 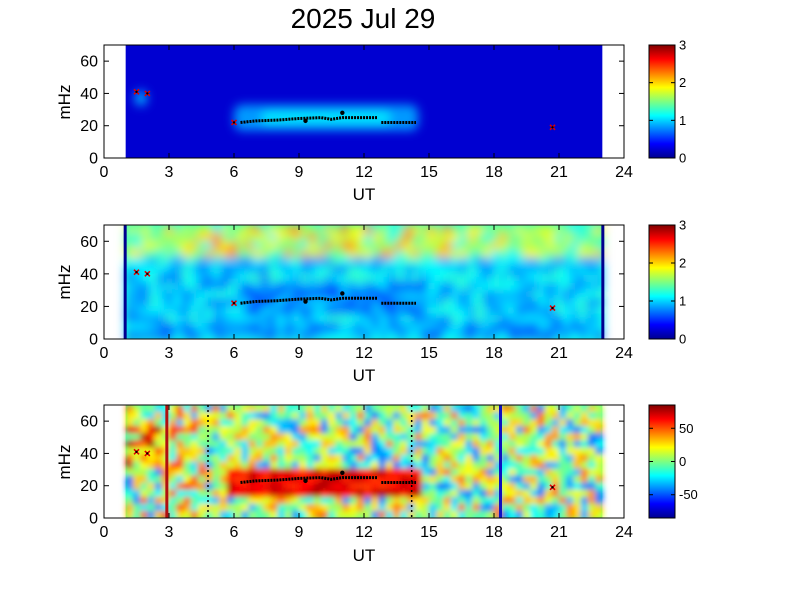 What do you see at coordinates (299, 353) in the screenshot?
I see `x-tick-label: 9` at bounding box center [299, 353].